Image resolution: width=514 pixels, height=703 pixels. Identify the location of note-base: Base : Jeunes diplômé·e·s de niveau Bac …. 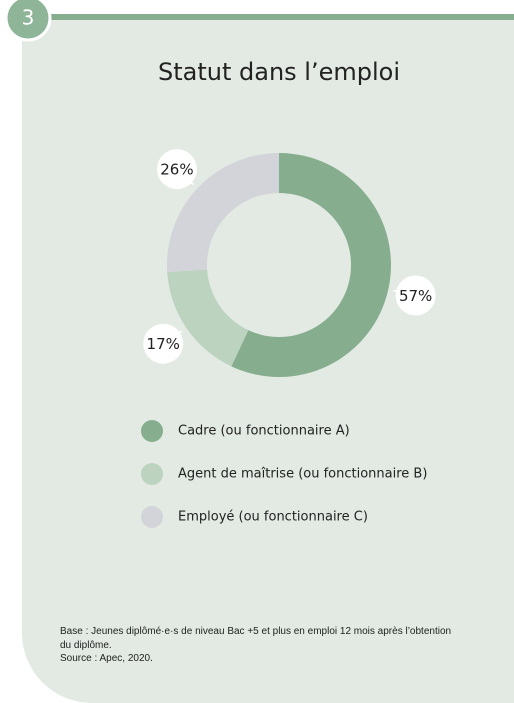
(256, 638).